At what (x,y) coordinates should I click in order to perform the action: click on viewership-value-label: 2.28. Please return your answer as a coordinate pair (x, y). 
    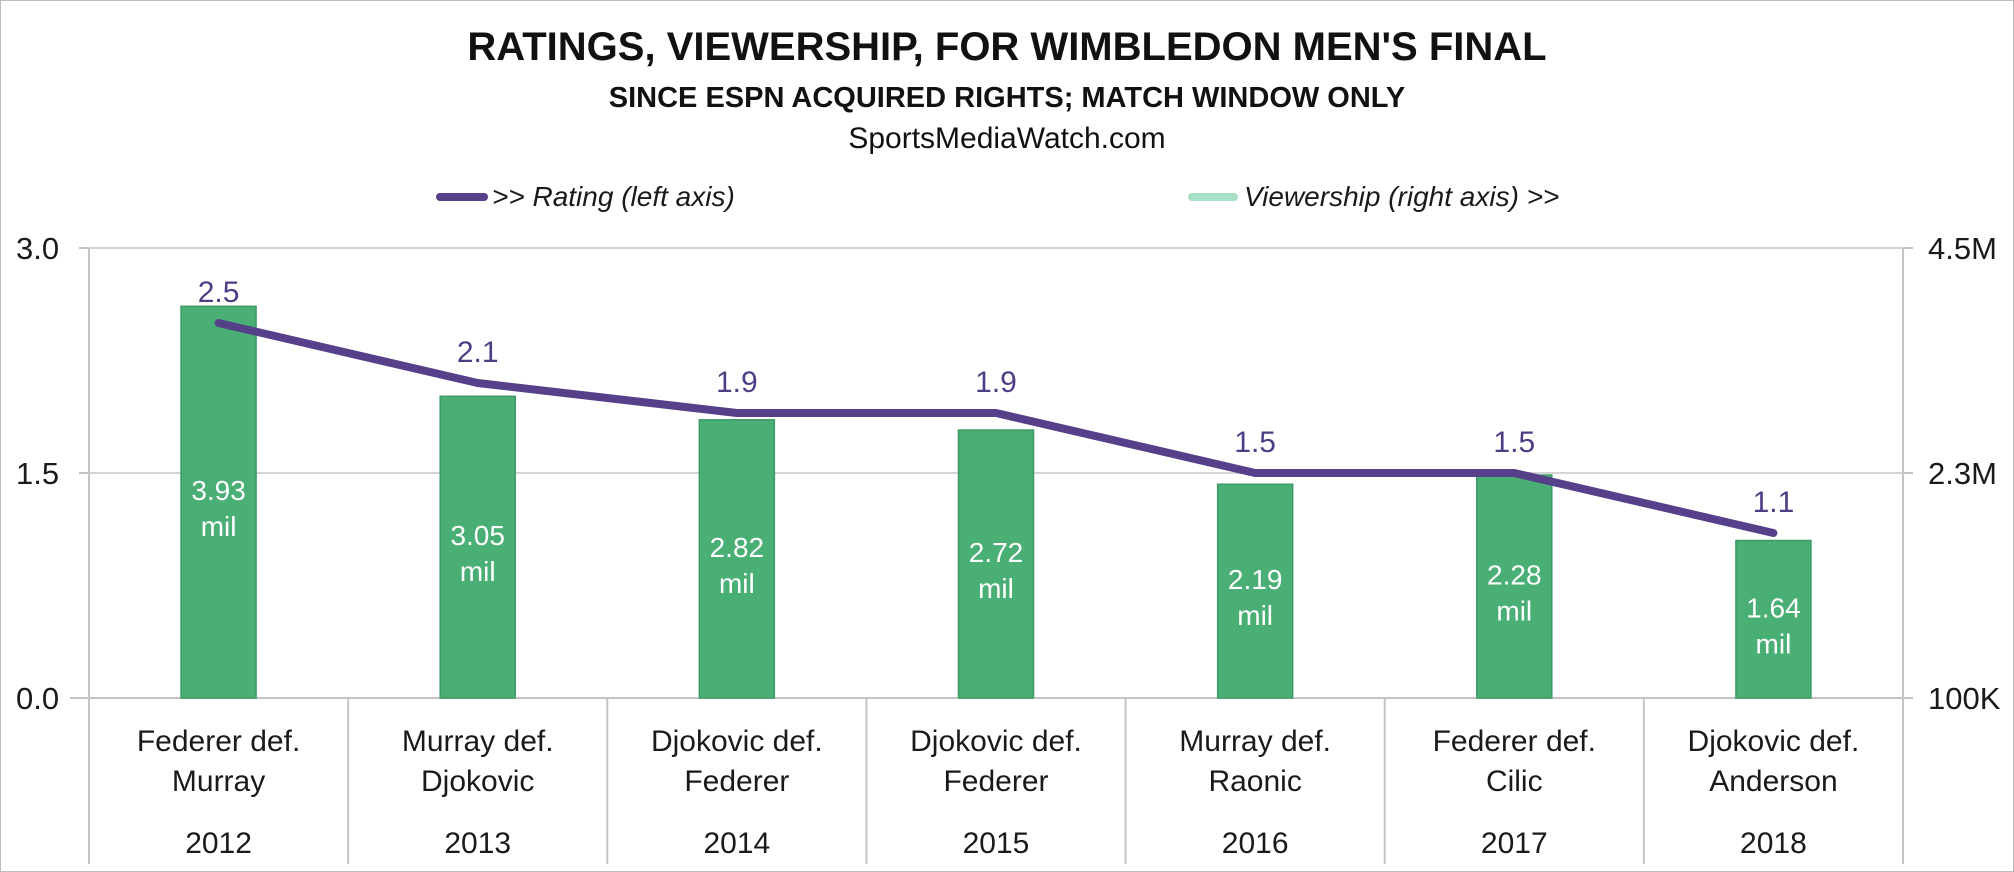
    Looking at the image, I should click on (1514, 575).